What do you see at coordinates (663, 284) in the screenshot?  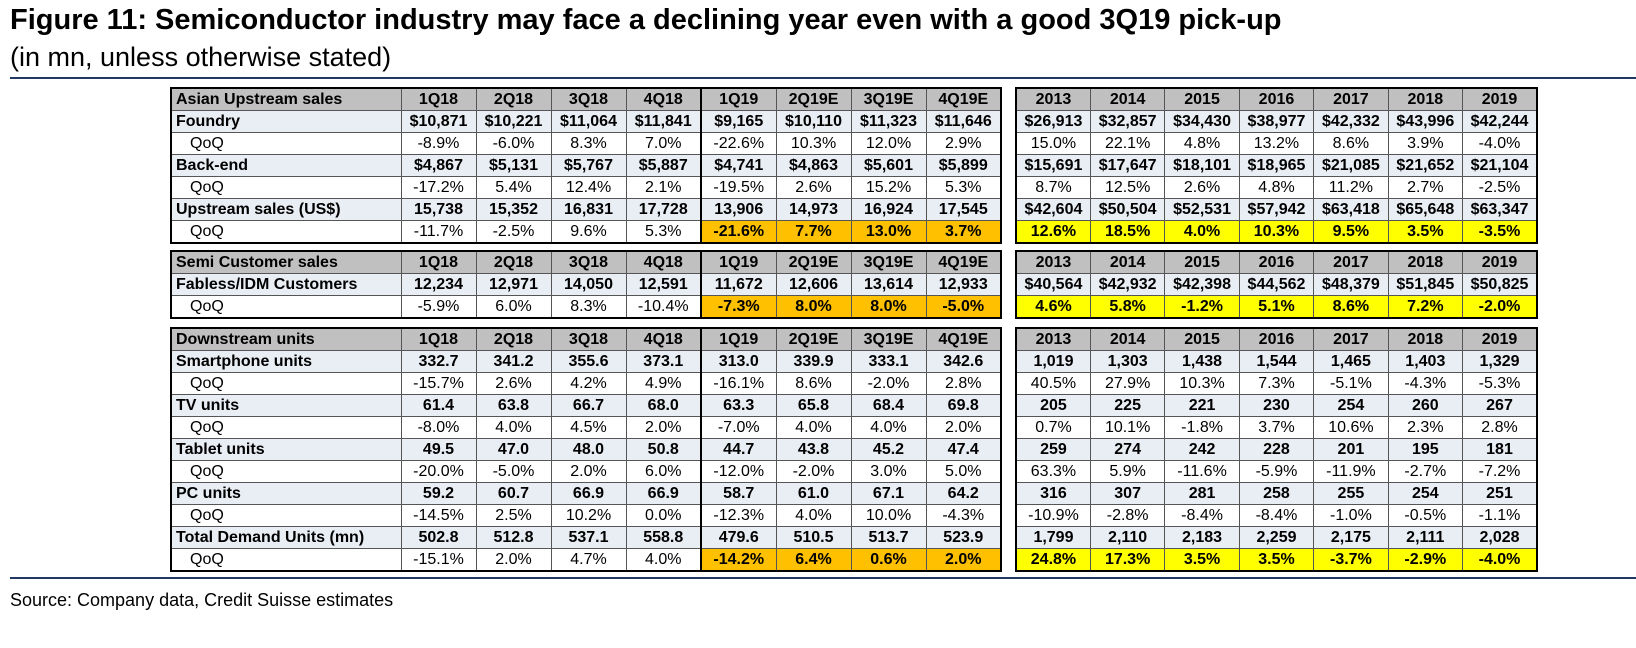 I see `cell: 12,591` at bounding box center [663, 284].